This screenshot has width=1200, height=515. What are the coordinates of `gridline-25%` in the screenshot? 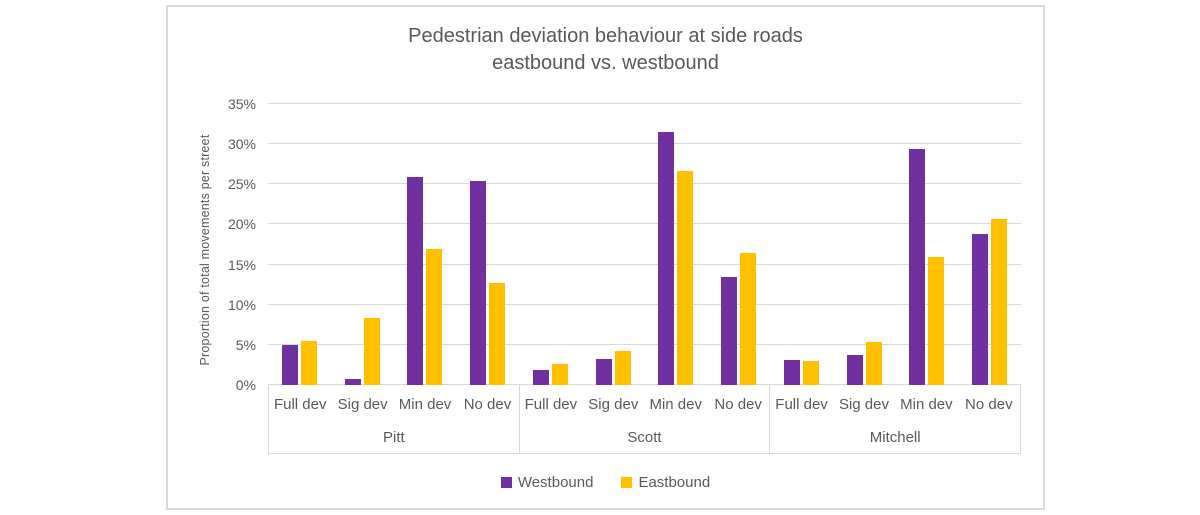 It's located at (644, 184).